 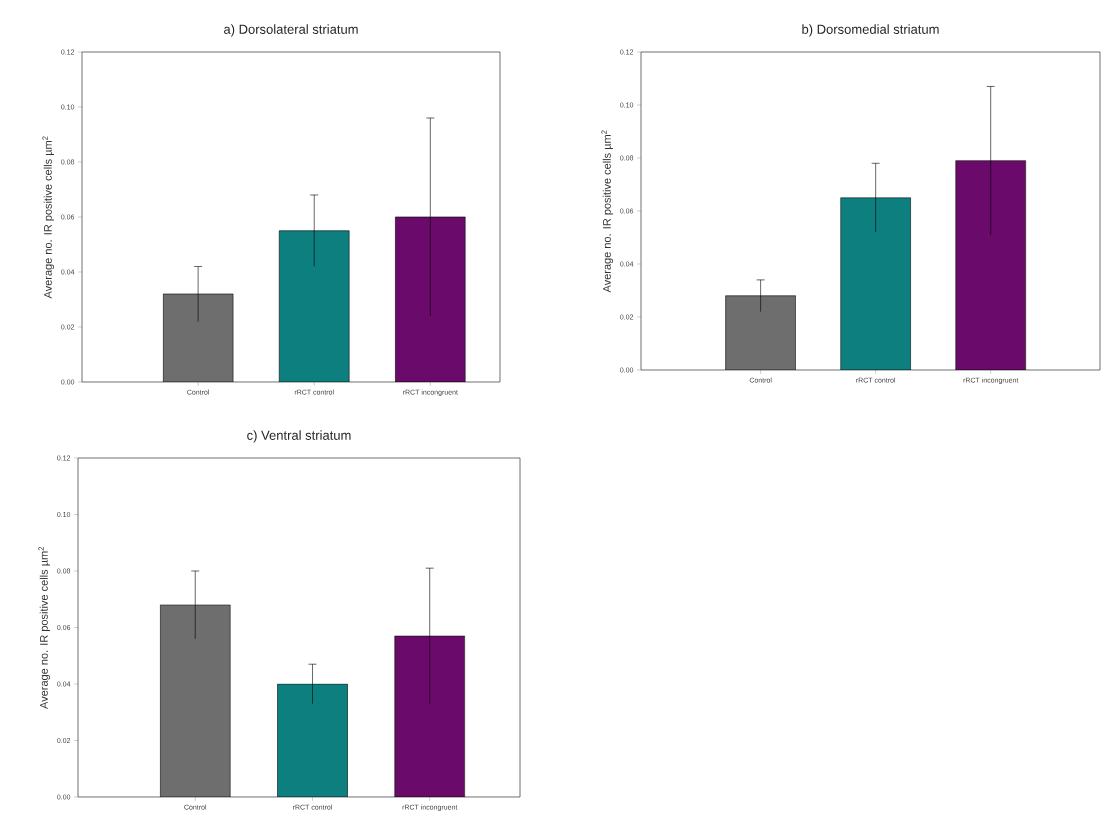 What do you see at coordinates (291, 30) in the screenshot?
I see `chart-title: a) Dorsolateral striatum` at bounding box center [291, 30].